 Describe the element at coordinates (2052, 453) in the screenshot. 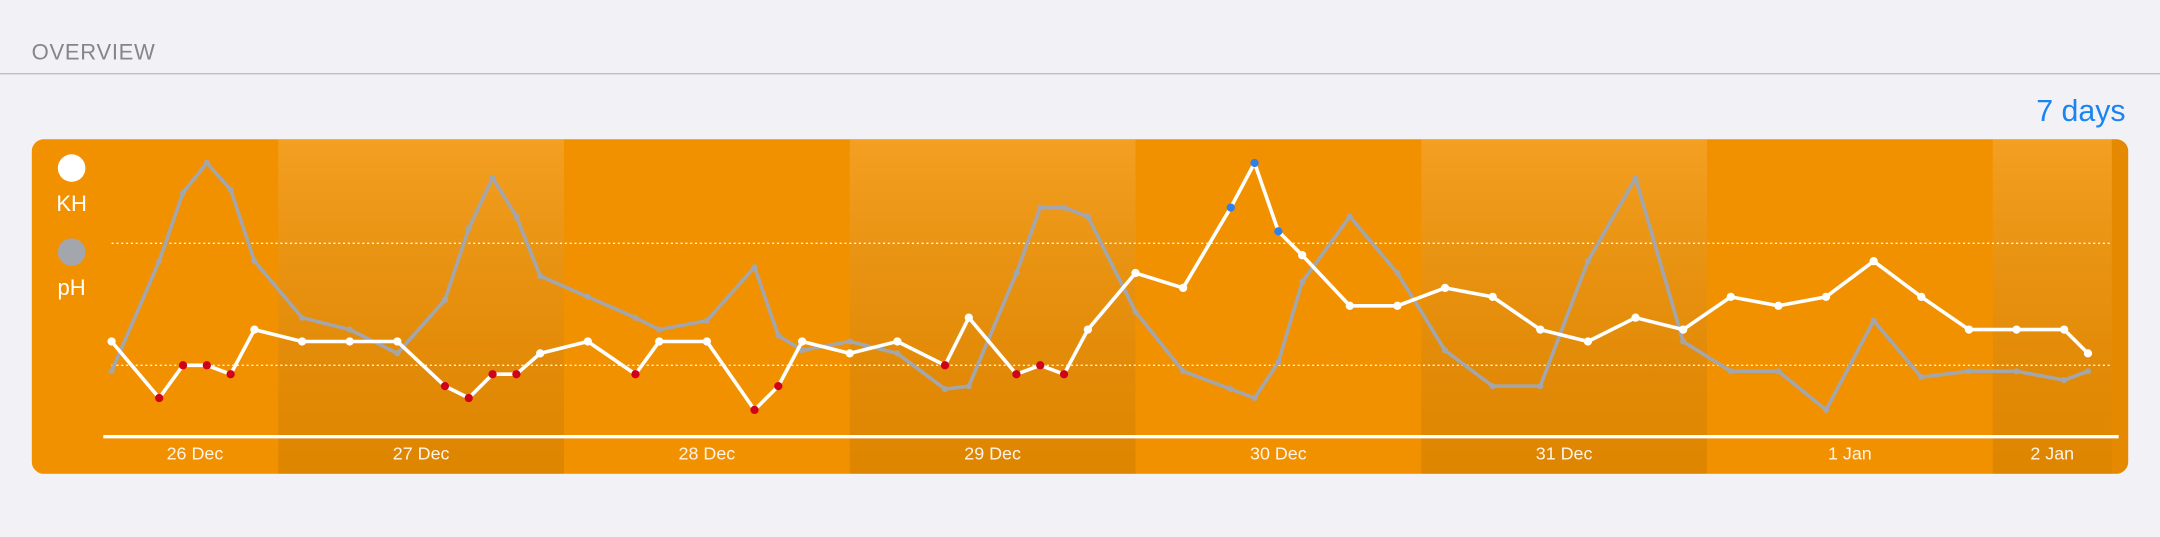

I see `x-tick-label: 2 Jan` at that location.